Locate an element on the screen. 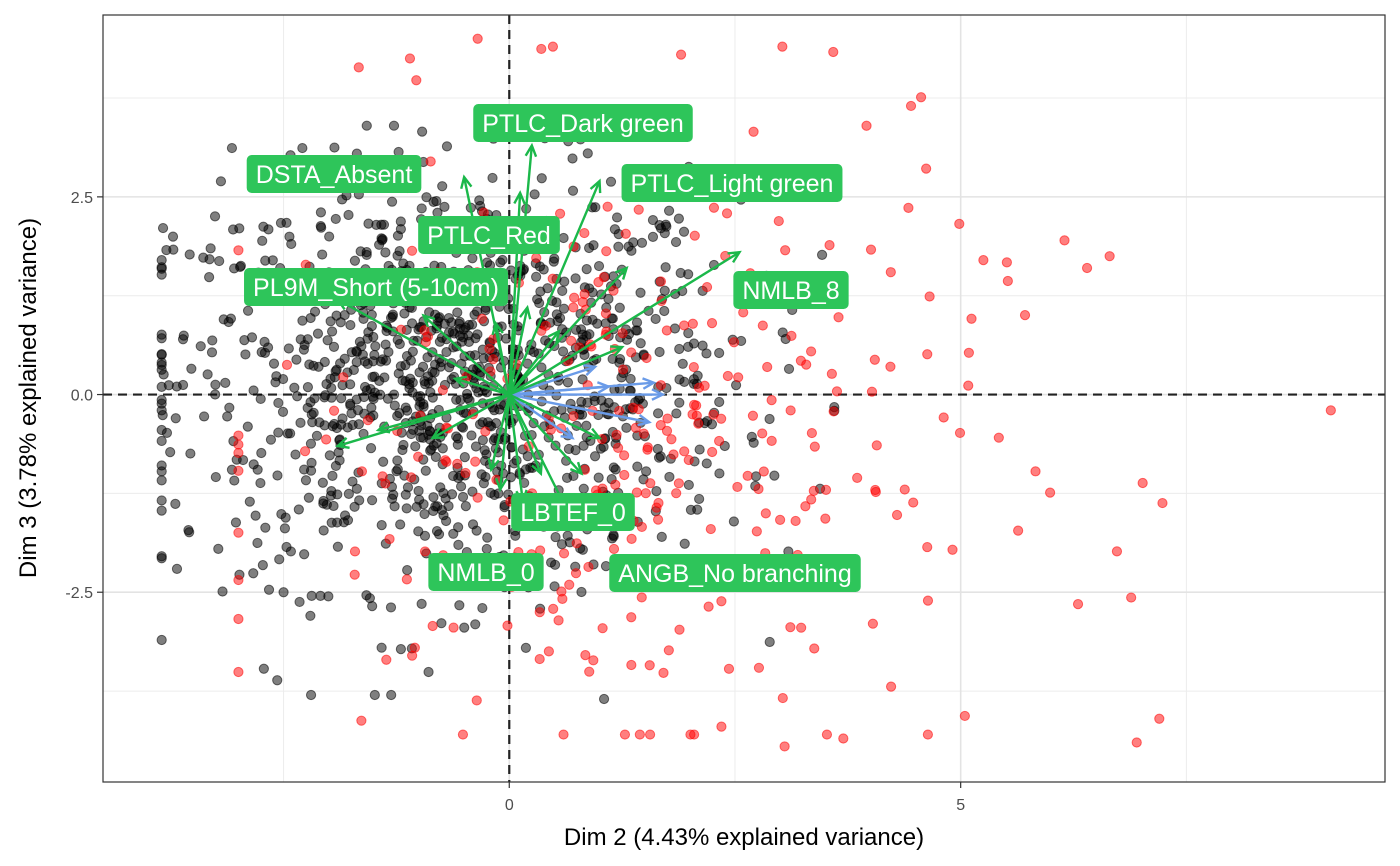  variable-label-box is located at coordinates (735, 573).